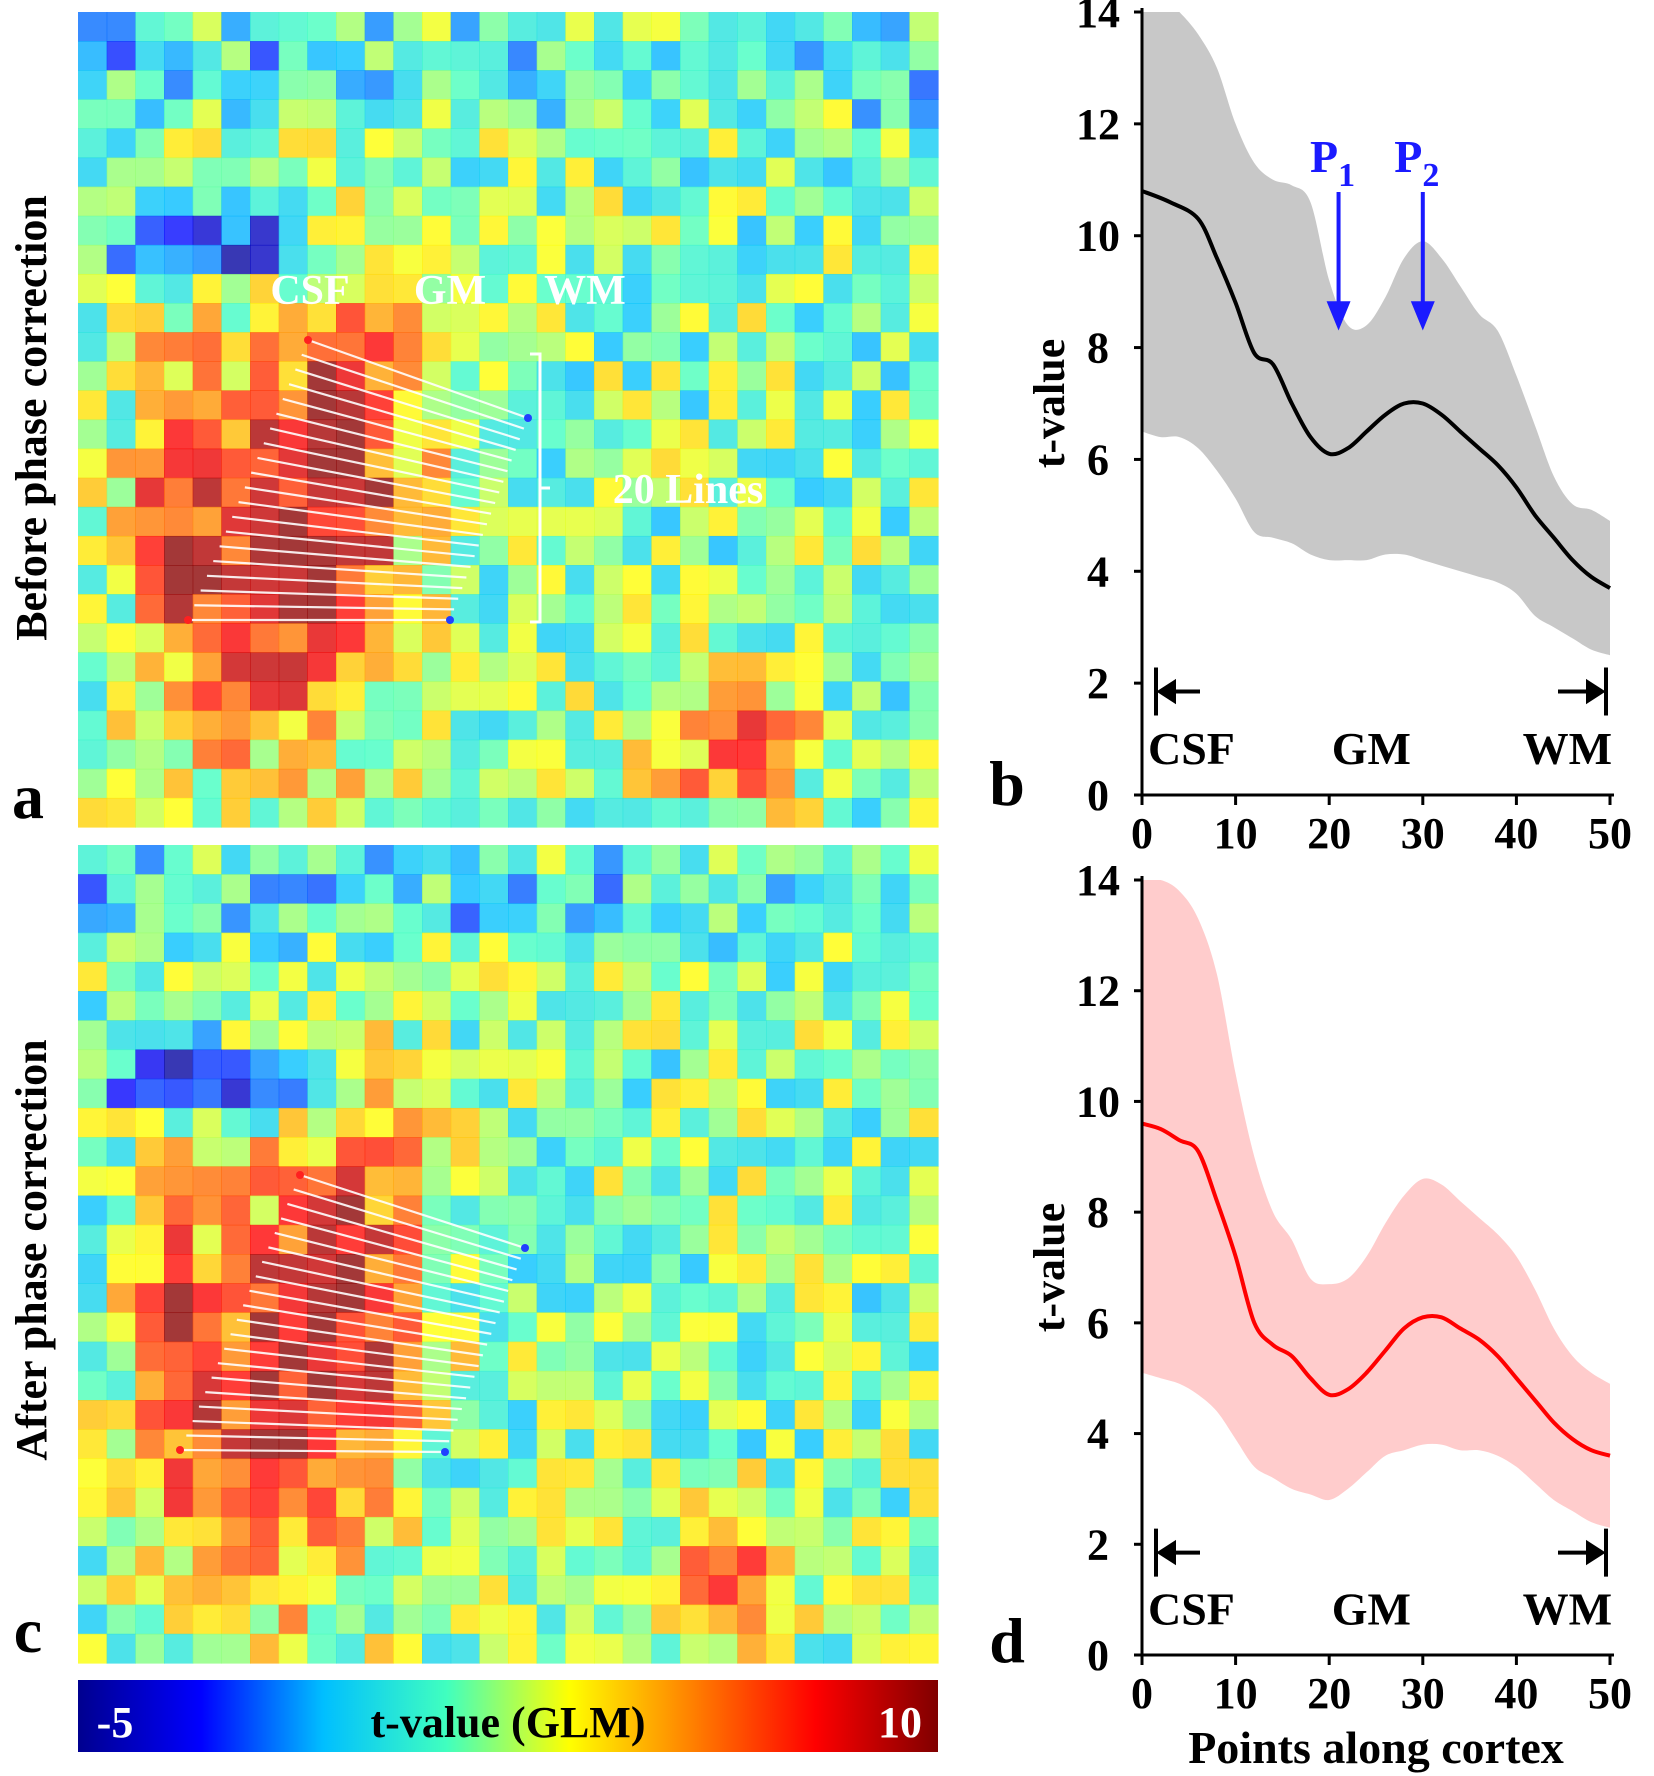 This screenshot has height=1776, width=1654. What do you see at coordinates (1098, 459) in the screenshot?
I see `chart-b-ytick-label: 6` at bounding box center [1098, 459].